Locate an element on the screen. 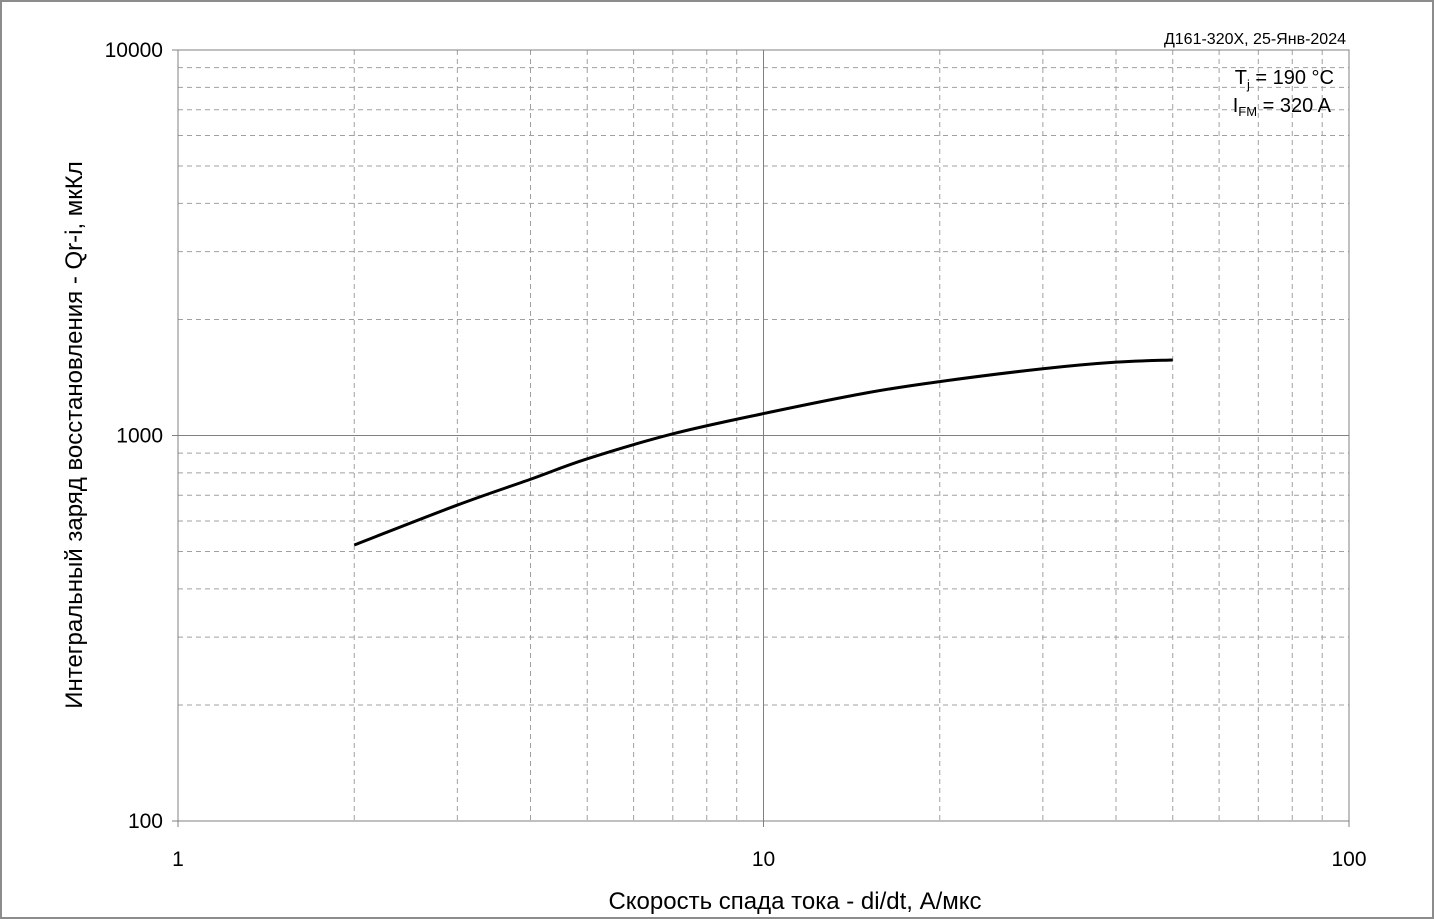  qrr-vs-didt-curve is located at coordinates (763, 452).